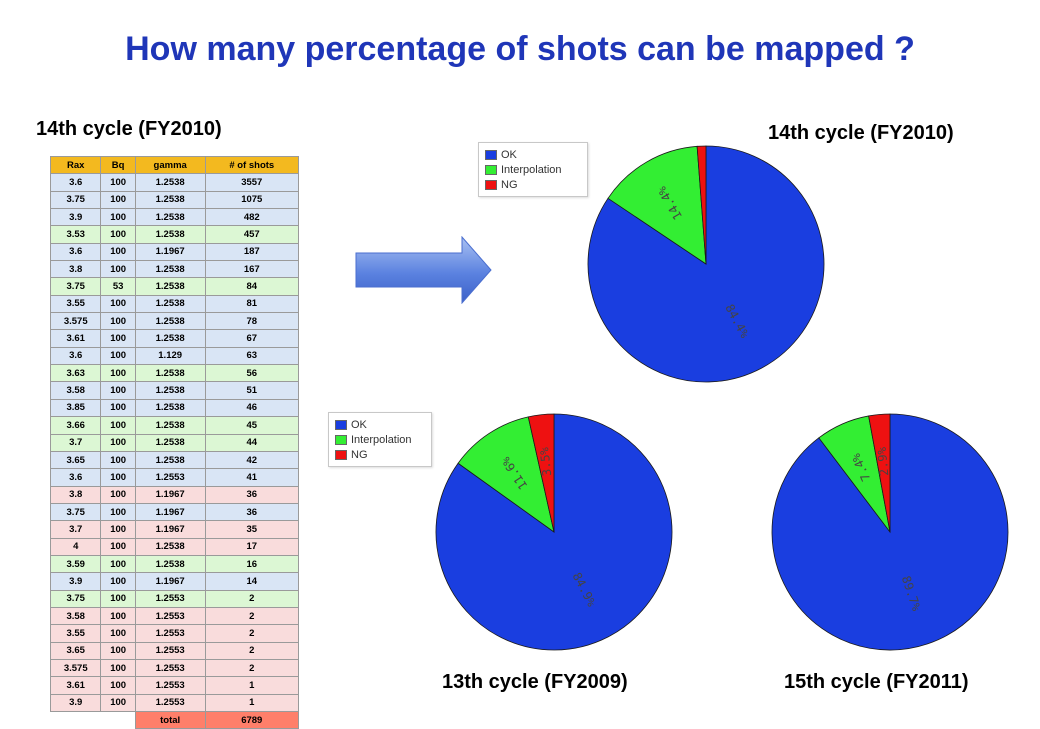 This screenshot has width=1040, height=729. What do you see at coordinates (118, 165) in the screenshot?
I see `column-header-bq: Bq` at bounding box center [118, 165].